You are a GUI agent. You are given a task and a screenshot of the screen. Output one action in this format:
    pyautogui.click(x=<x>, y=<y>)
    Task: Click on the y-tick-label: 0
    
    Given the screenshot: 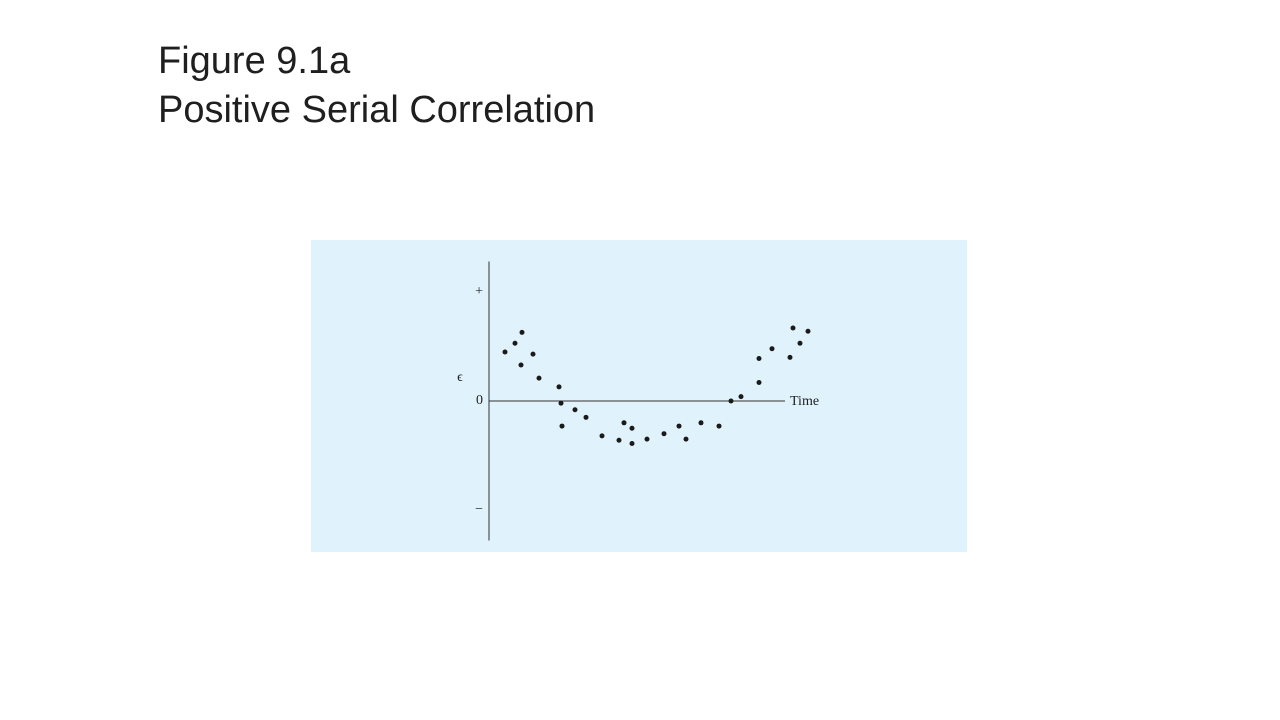 What is the action you would take?
    pyautogui.click(x=479, y=400)
    